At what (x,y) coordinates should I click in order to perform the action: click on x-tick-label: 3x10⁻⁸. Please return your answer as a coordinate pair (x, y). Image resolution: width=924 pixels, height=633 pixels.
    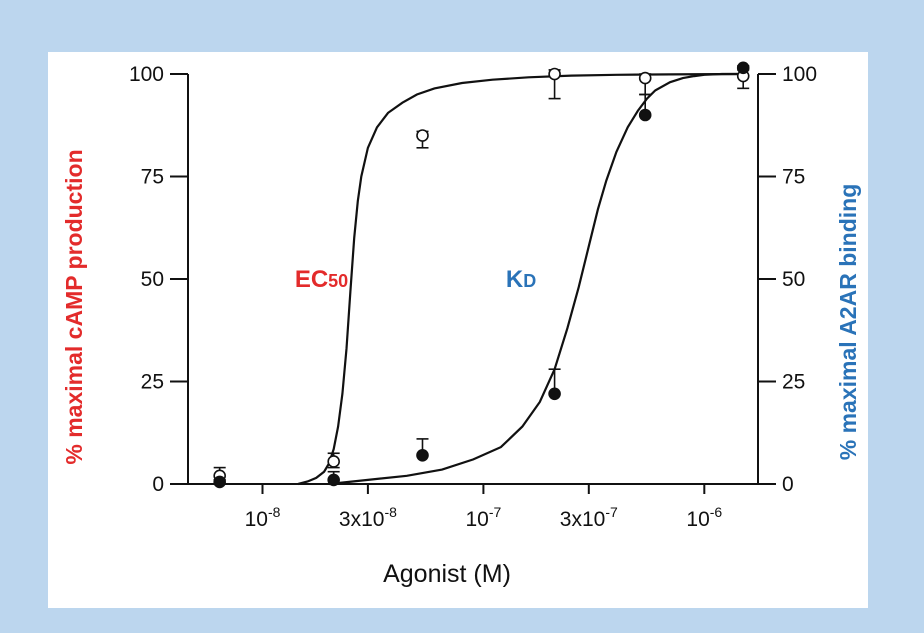
    Looking at the image, I should click on (368, 517).